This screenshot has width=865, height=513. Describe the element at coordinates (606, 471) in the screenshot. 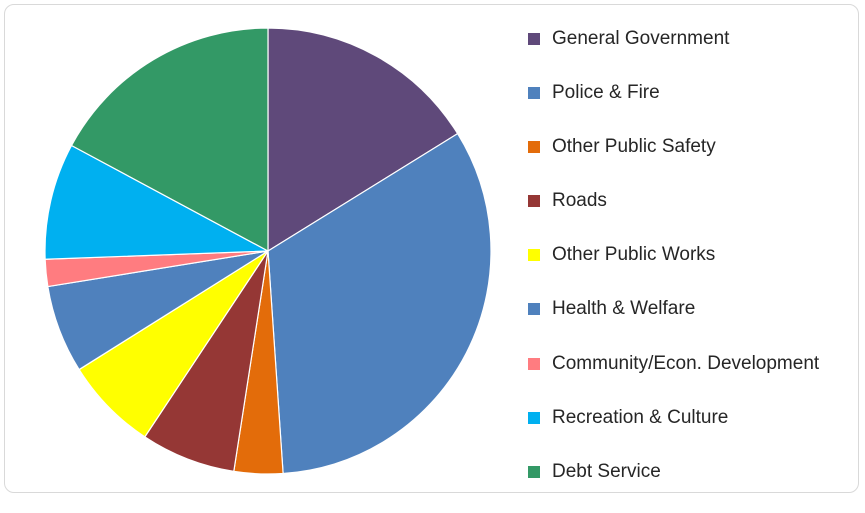

I see `legend-label: Debt Service` at that location.